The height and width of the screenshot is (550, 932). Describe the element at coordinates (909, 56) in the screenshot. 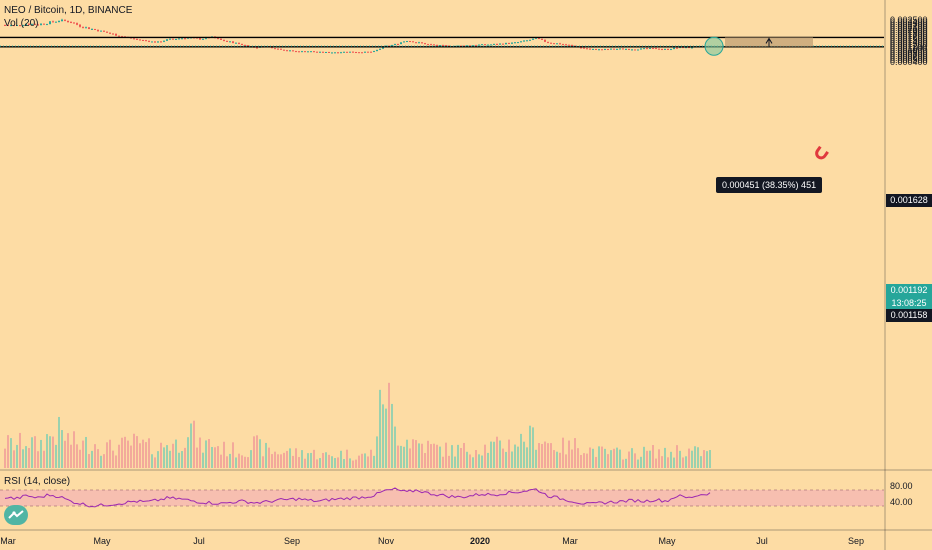

I see `price-tick-label: 0.000700` at that location.